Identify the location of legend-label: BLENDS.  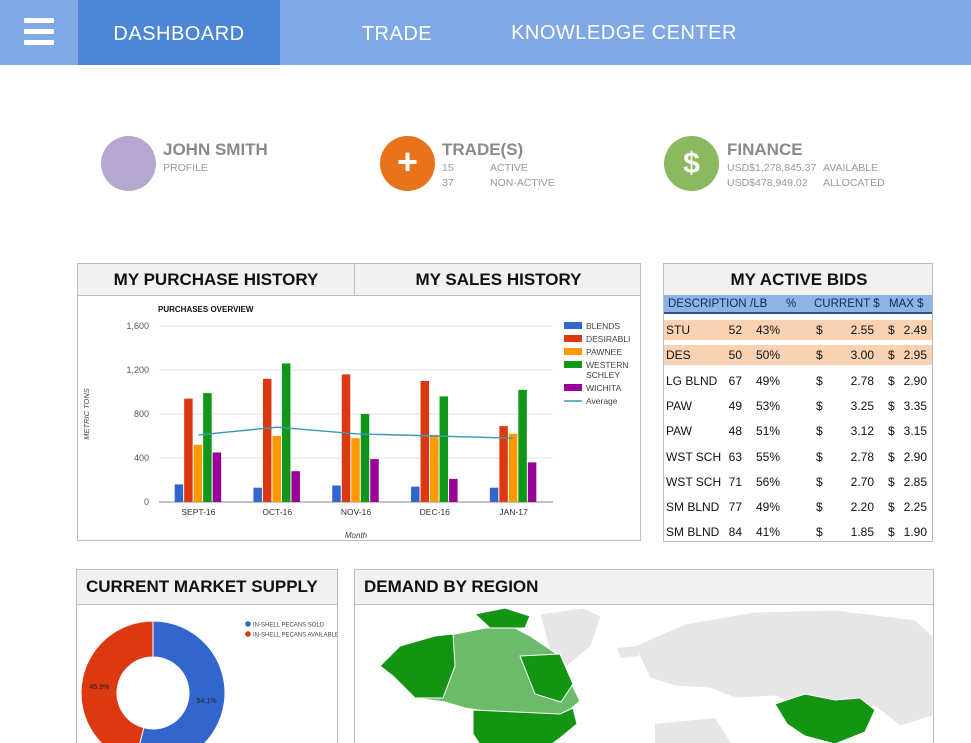
(603, 326).